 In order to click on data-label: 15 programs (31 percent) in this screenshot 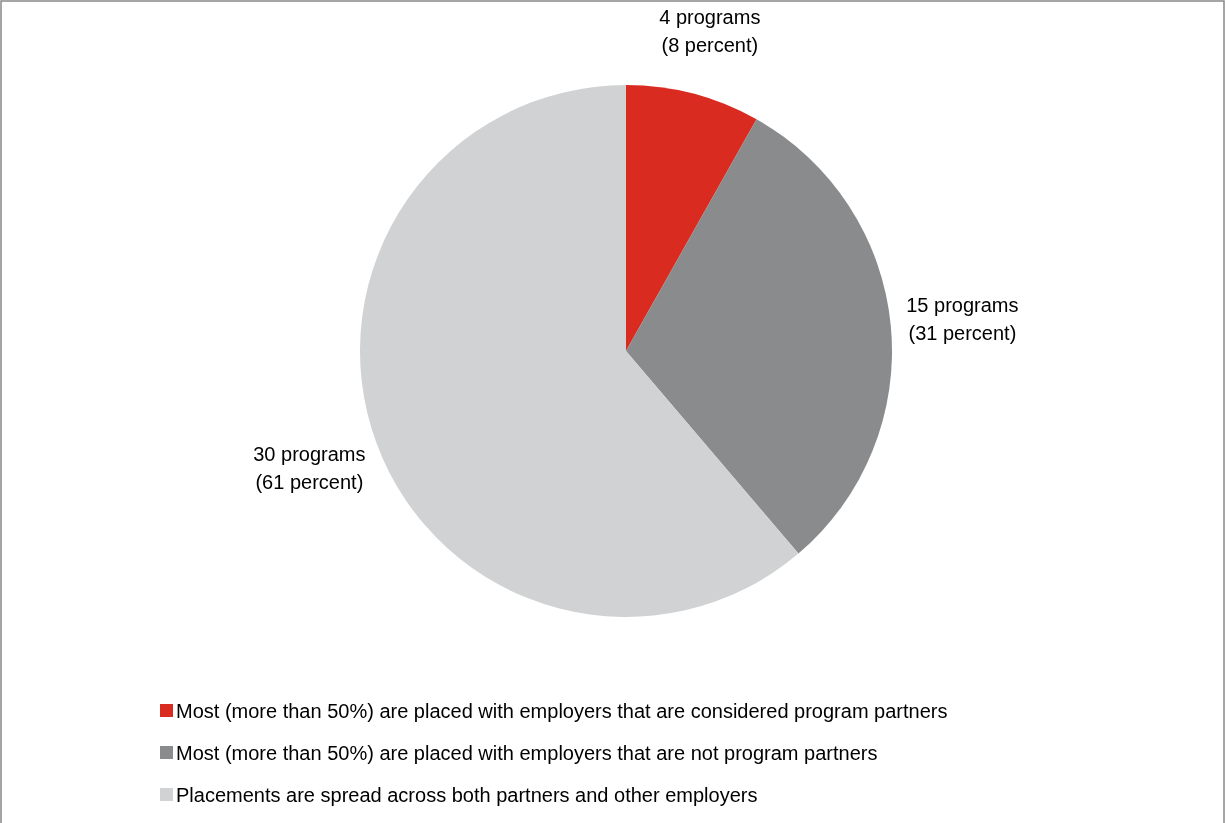, I will do `click(962, 318)`.